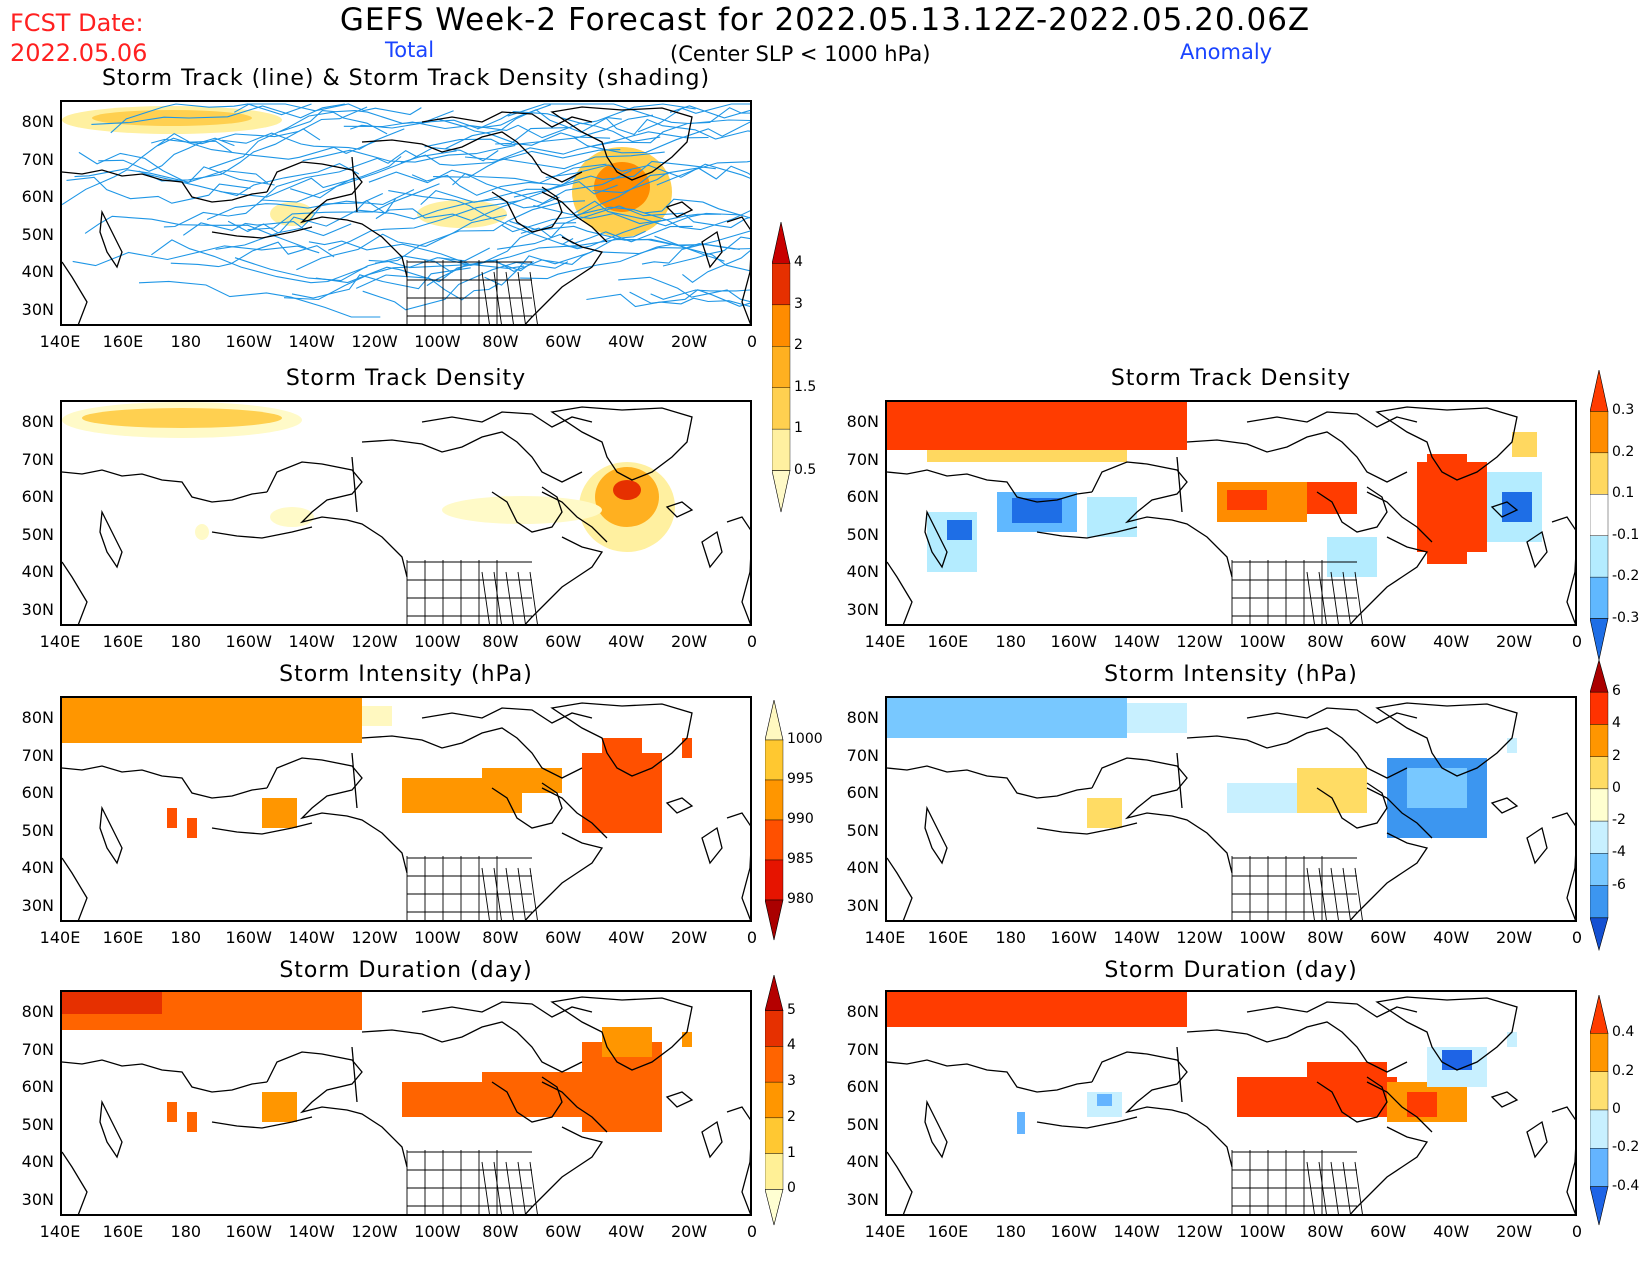  What do you see at coordinates (1231, 674) in the screenshot?
I see `panel-title-intensity-anom: Storm Intensity (hPa)` at bounding box center [1231, 674].